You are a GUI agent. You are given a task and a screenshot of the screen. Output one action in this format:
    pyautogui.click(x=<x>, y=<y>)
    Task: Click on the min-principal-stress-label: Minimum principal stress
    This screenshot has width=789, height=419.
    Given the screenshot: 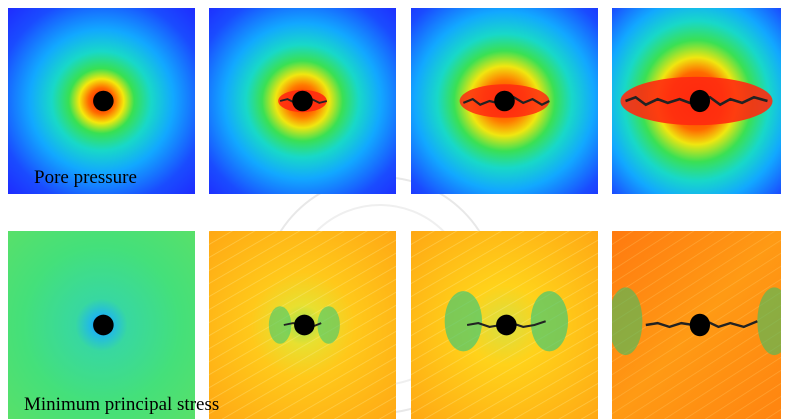 What is the action you would take?
    pyautogui.click(x=122, y=404)
    